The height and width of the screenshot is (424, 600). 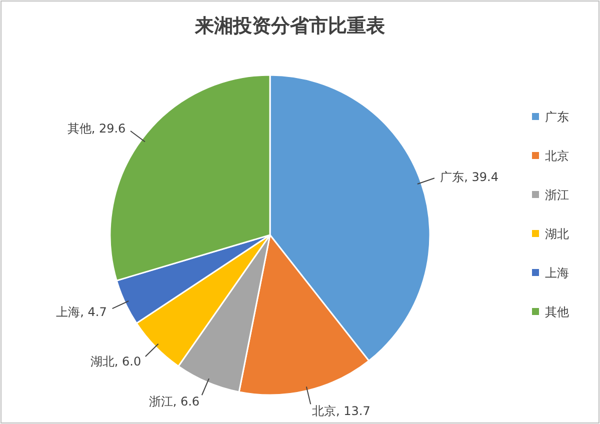 I want to click on data-label: 浙江, 6.6, so click(x=174, y=401).